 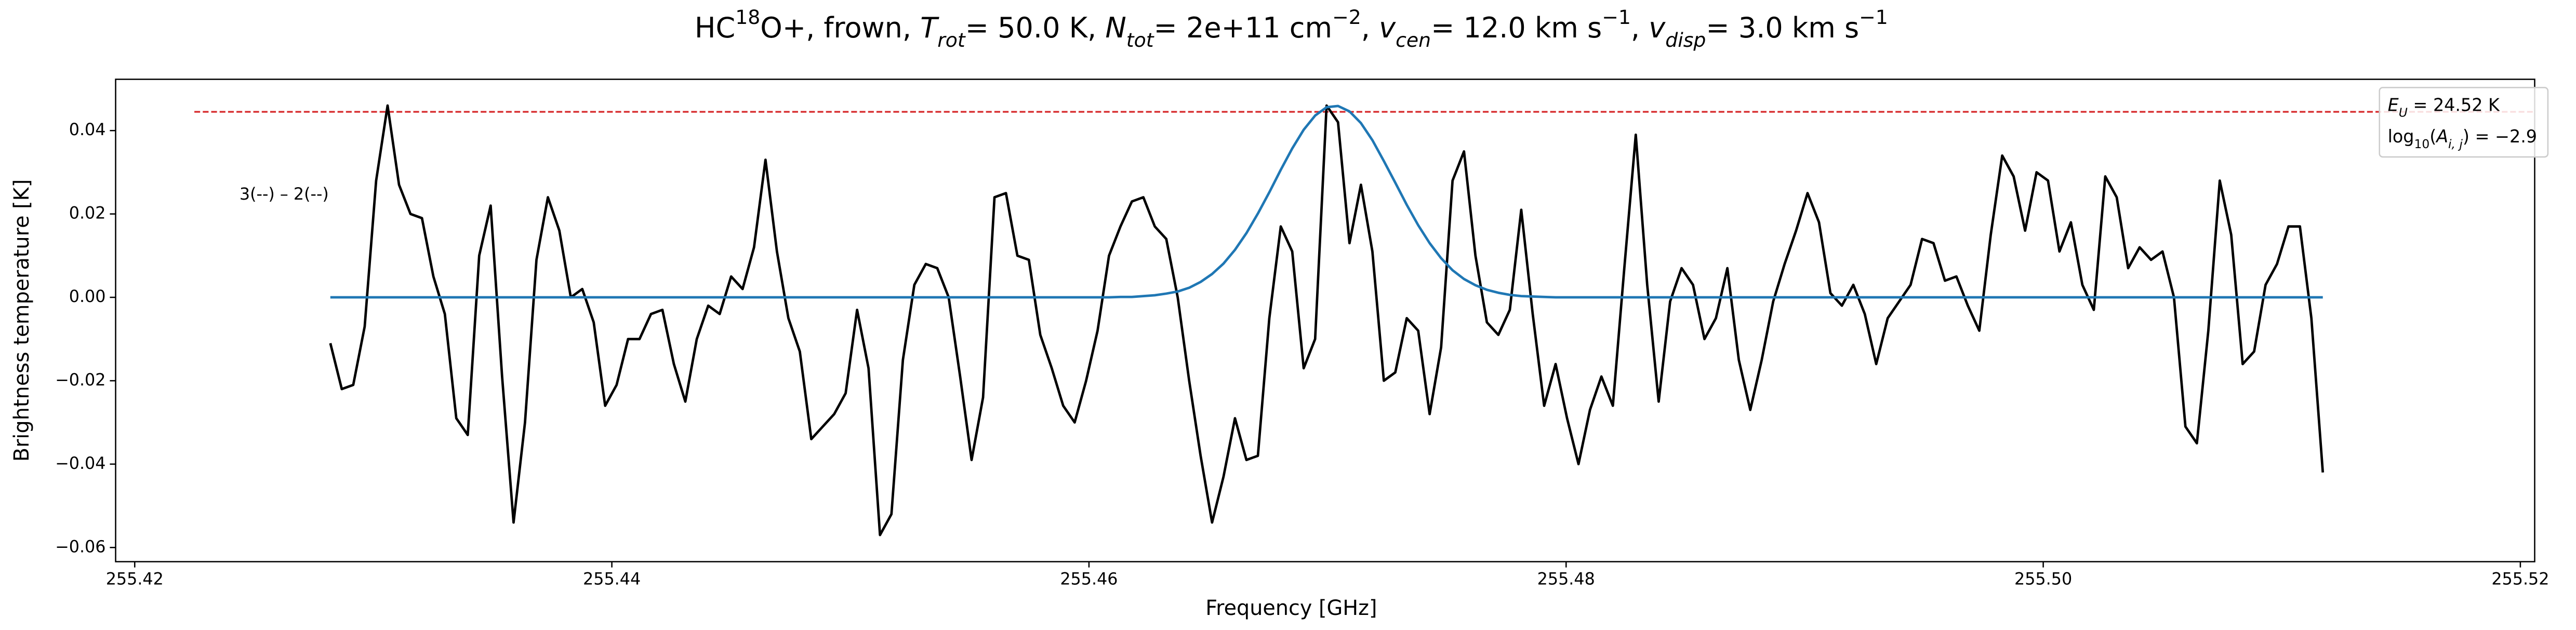 What do you see at coordinates (80, 380) in the screenshot?
I see `y-tick-label: −0.02` at bounding box center [80, 380].